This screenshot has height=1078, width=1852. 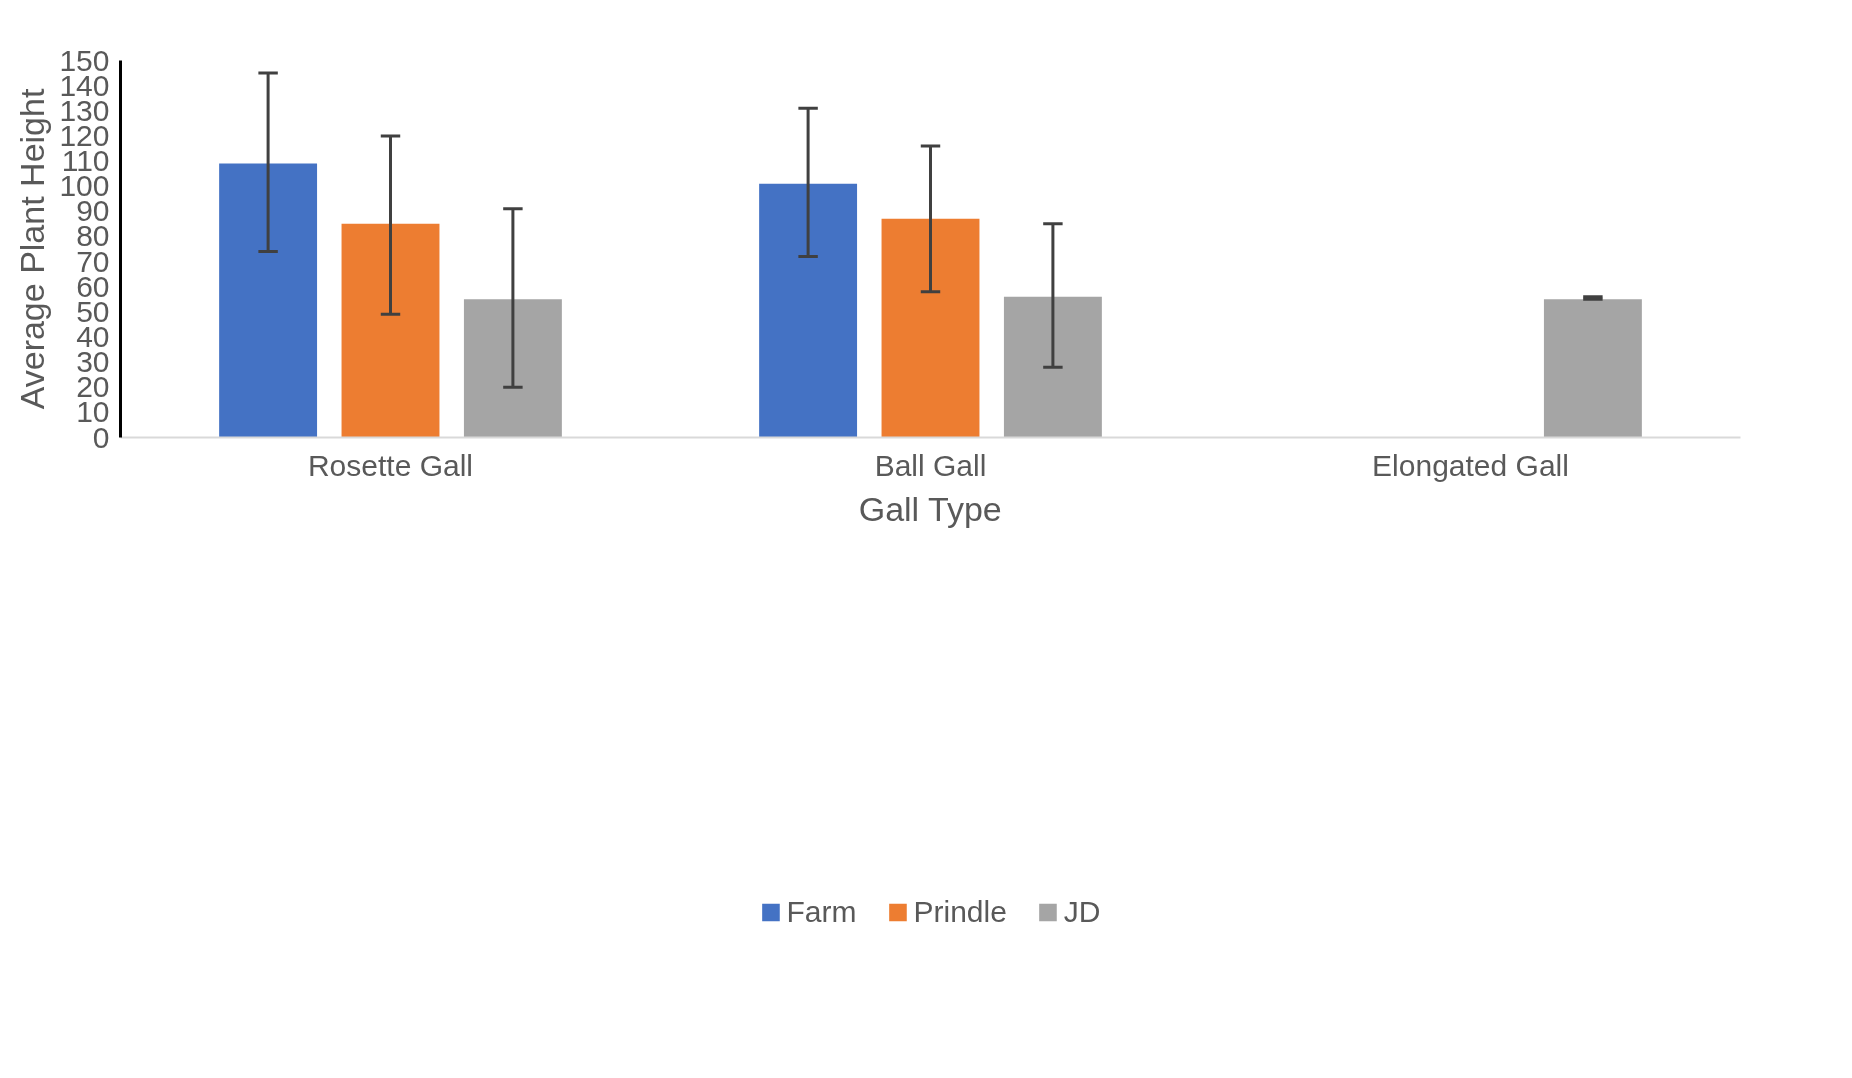 I want to click on y-axis-title: Average Plant Height, so click(x=32, y=249).